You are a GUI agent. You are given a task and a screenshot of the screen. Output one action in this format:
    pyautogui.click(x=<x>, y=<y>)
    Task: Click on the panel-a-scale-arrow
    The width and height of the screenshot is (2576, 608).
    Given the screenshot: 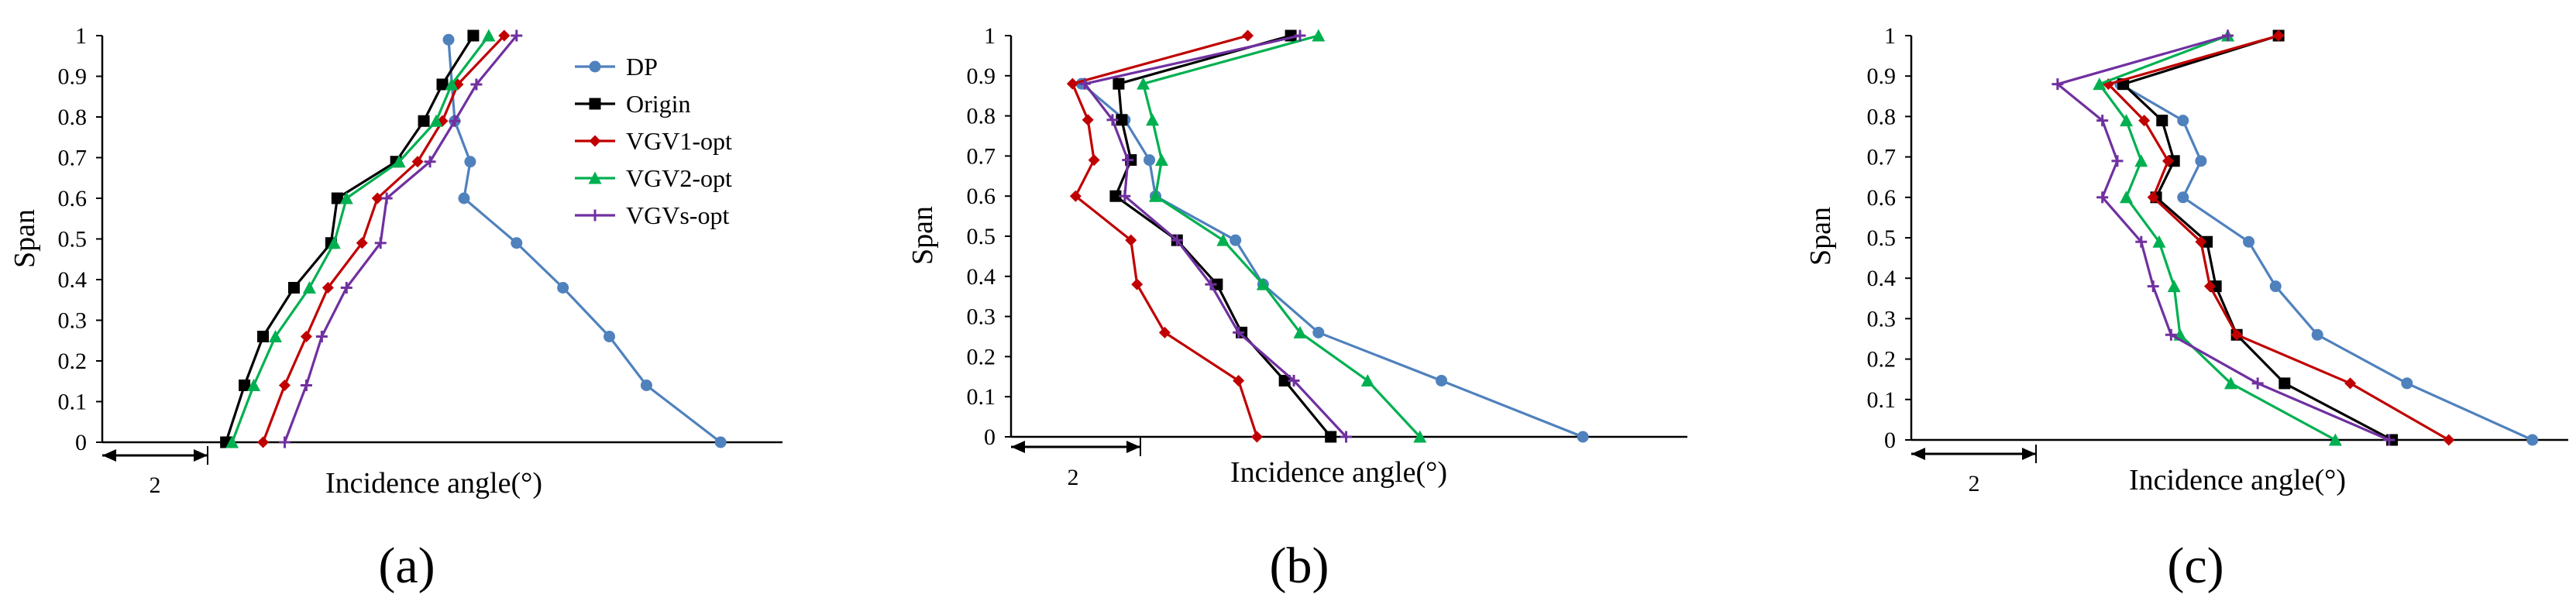 What is the action you would take?
    pyautogui.click(x=155, y=456)
    